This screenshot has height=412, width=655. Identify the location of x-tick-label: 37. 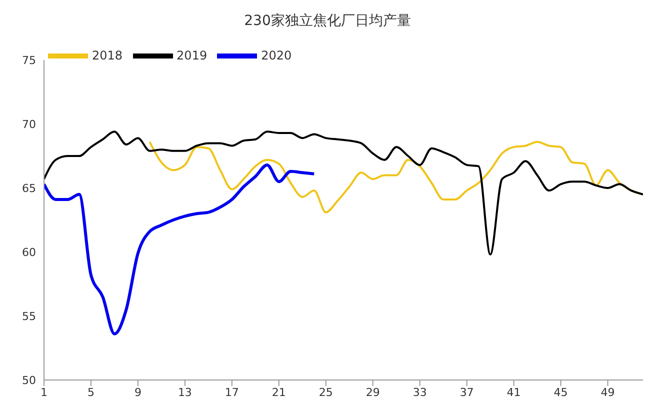
(467, 392).